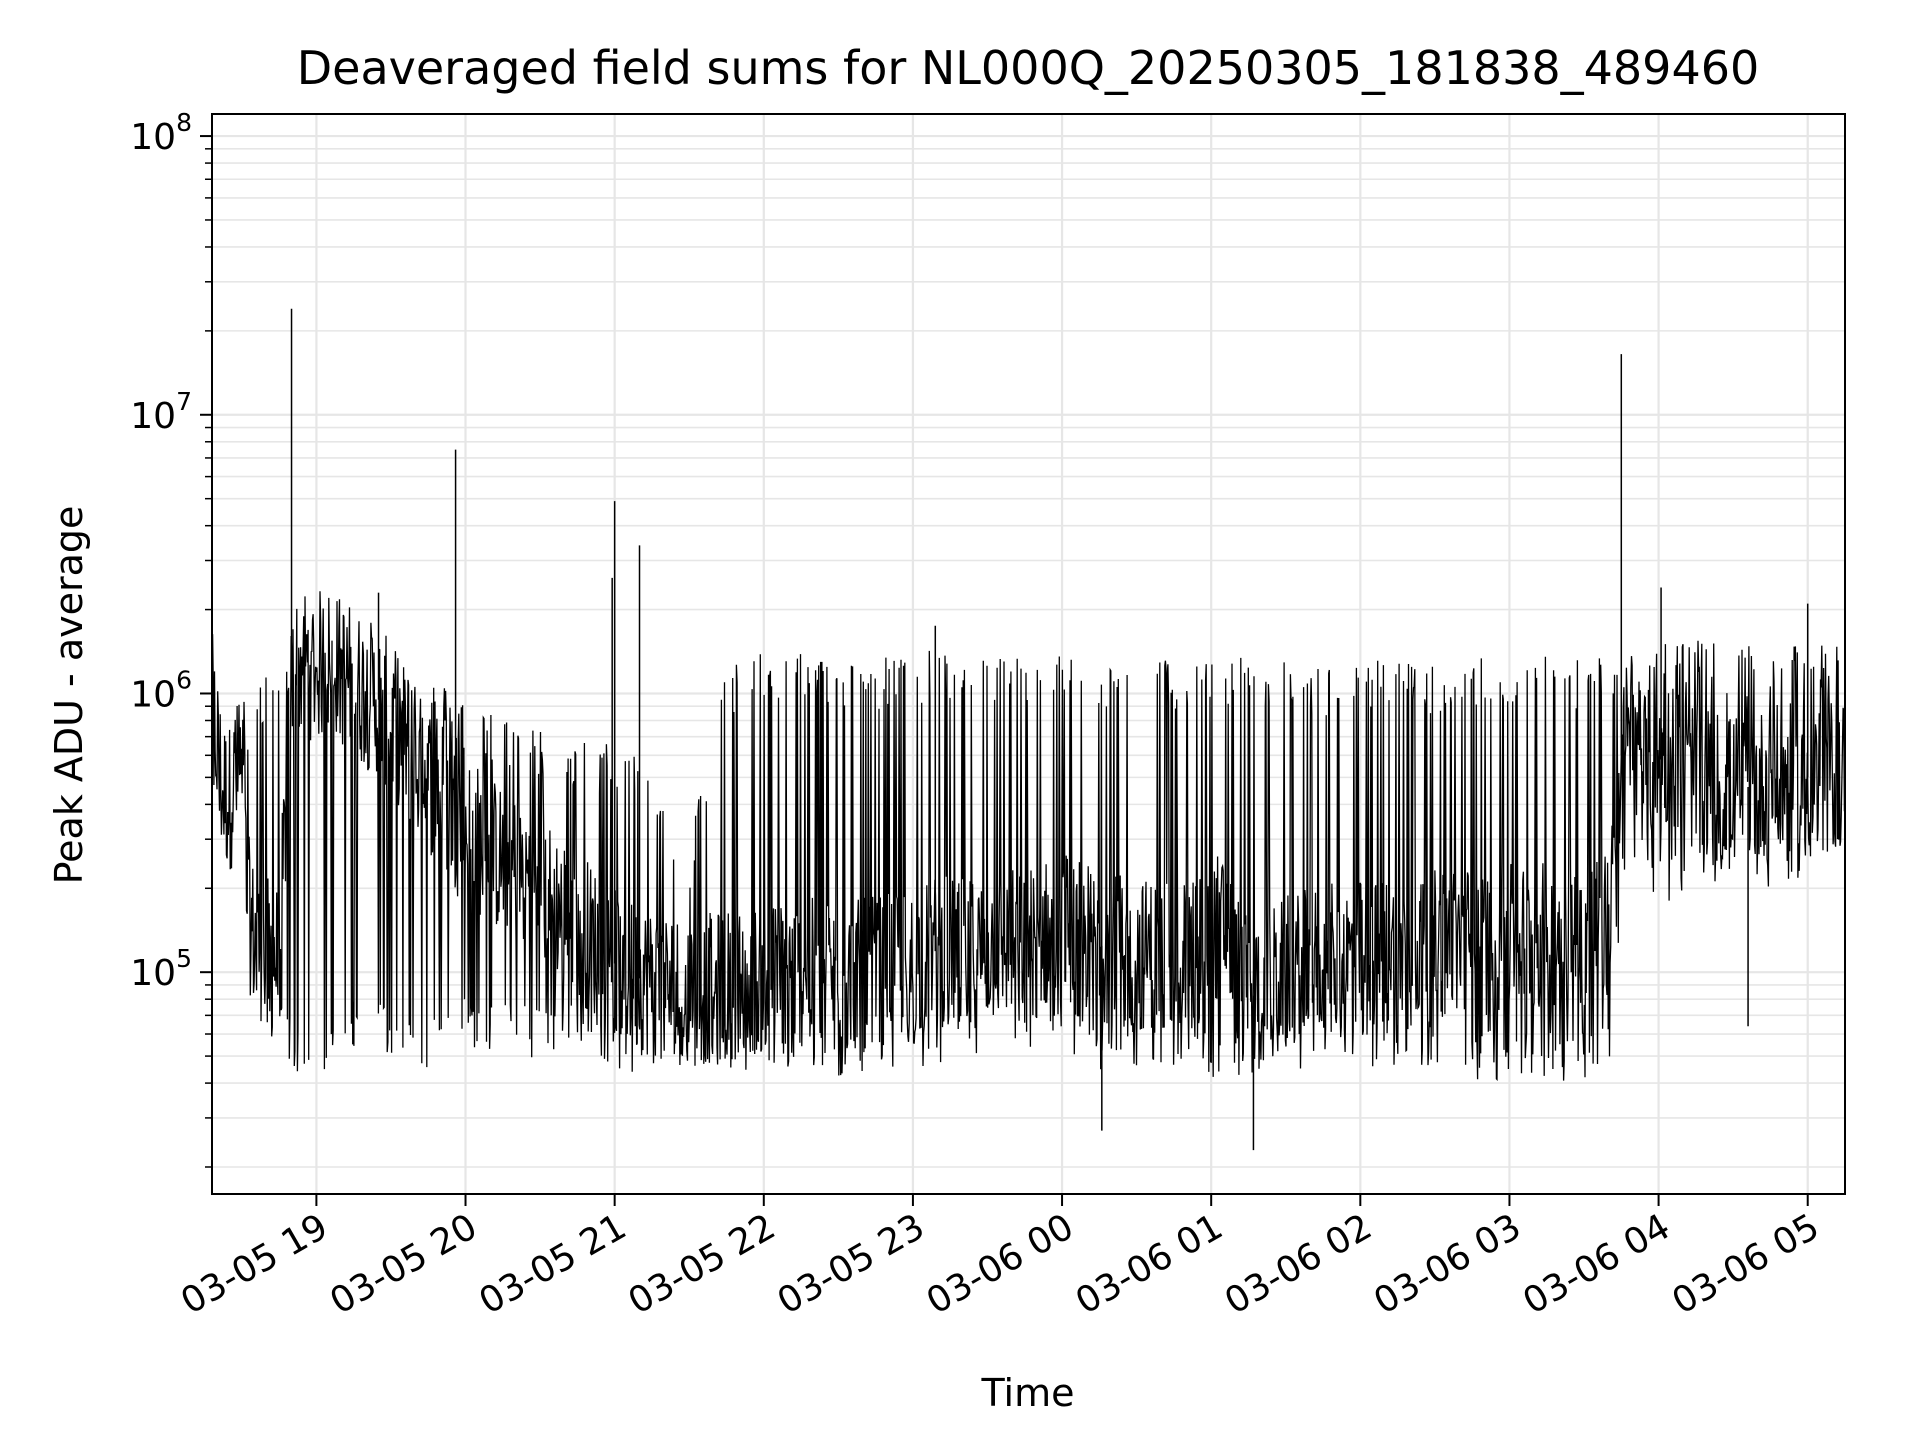 The height and width of the screenshot is (1440, 1920). Describe the element at coordinates (161, 412) in the screenshot. I see `y-tick-label: 10⁷` at that location.